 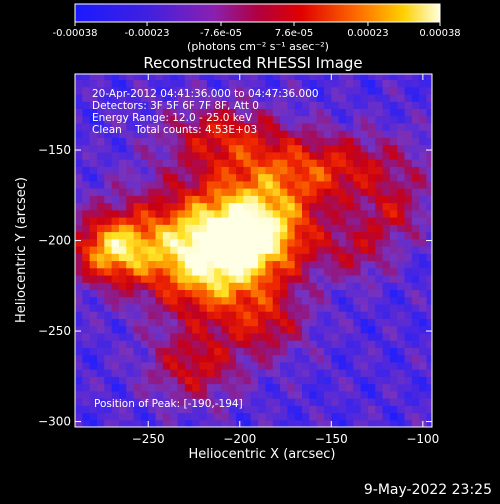 I want to click on x-axis-label: Heliocentric X (arcsec), so click(x=262, y=454).